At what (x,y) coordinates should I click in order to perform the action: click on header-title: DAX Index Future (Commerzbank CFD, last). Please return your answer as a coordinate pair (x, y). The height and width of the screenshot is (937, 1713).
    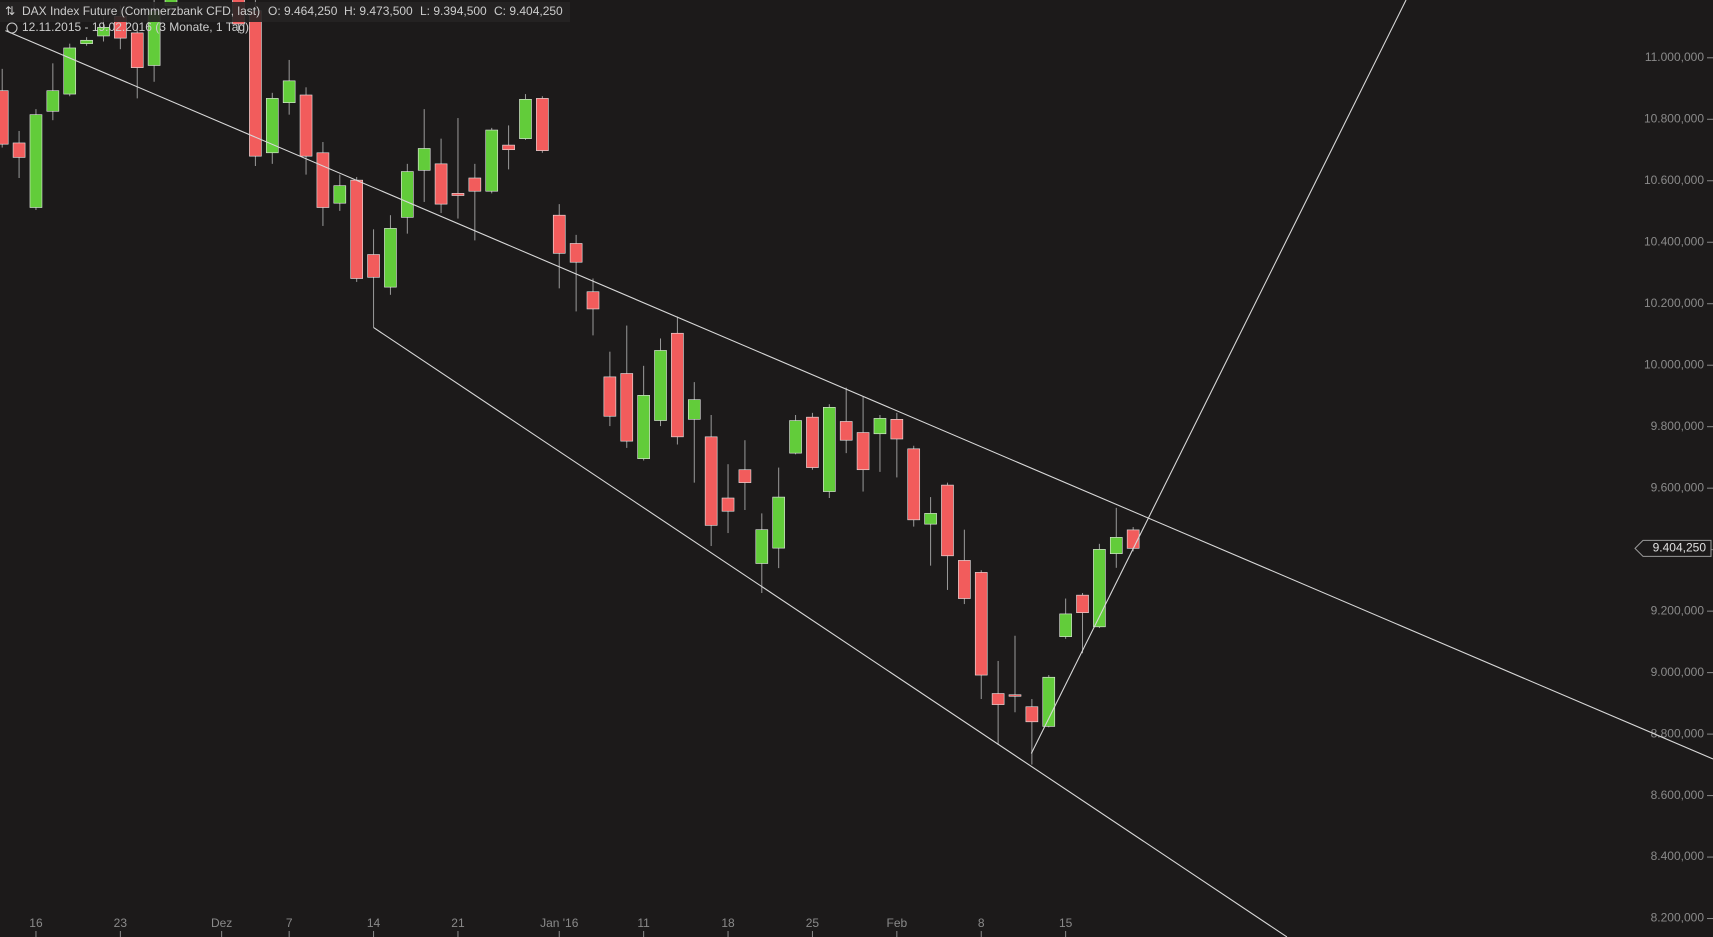
    Looking at the image, I should click on (141, 11).